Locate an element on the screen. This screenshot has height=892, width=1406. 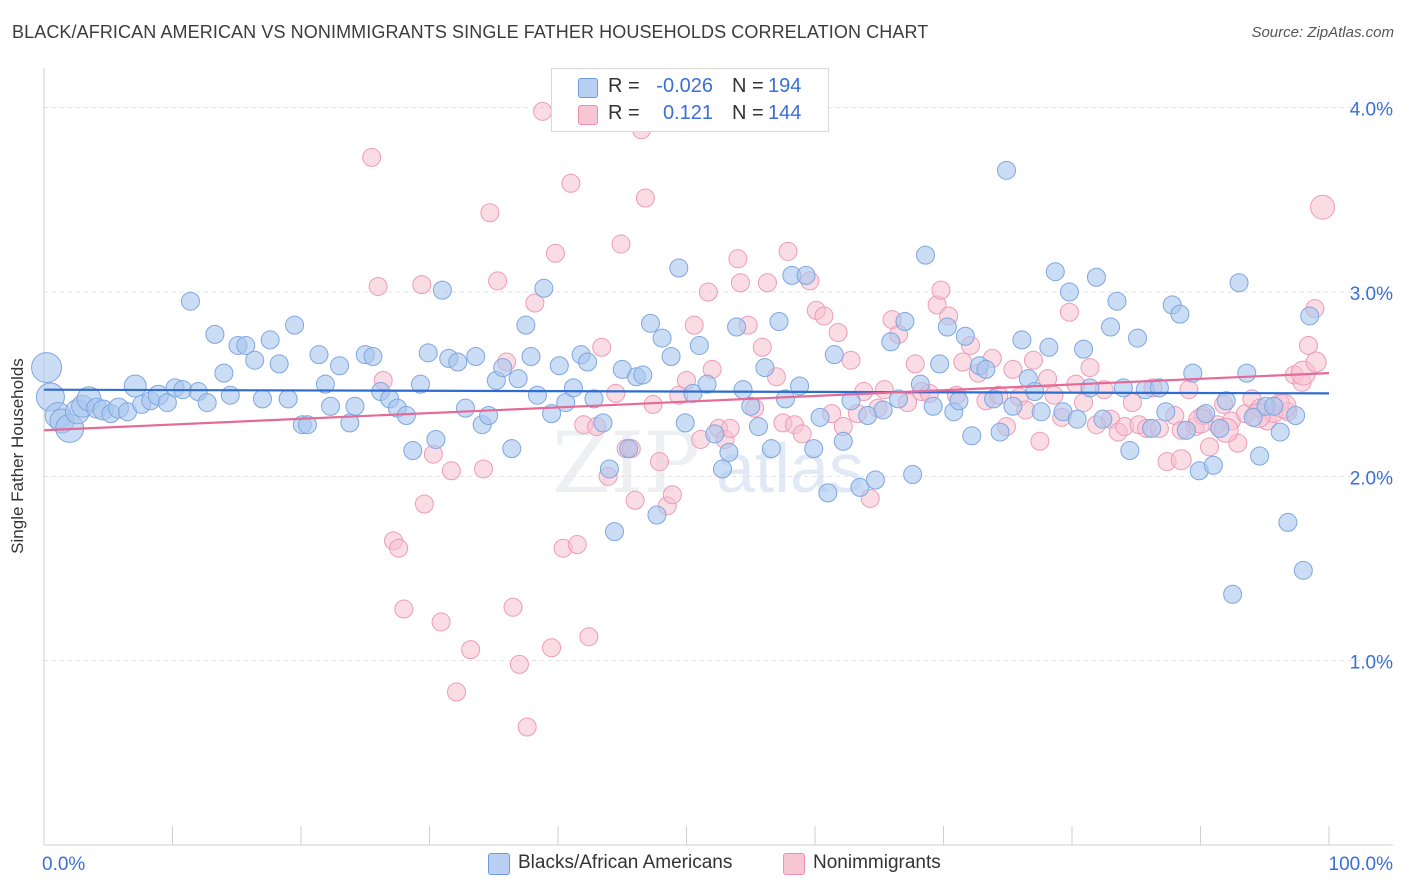
y-tick-label: 1.0% is located at coordinates (1371, 663).